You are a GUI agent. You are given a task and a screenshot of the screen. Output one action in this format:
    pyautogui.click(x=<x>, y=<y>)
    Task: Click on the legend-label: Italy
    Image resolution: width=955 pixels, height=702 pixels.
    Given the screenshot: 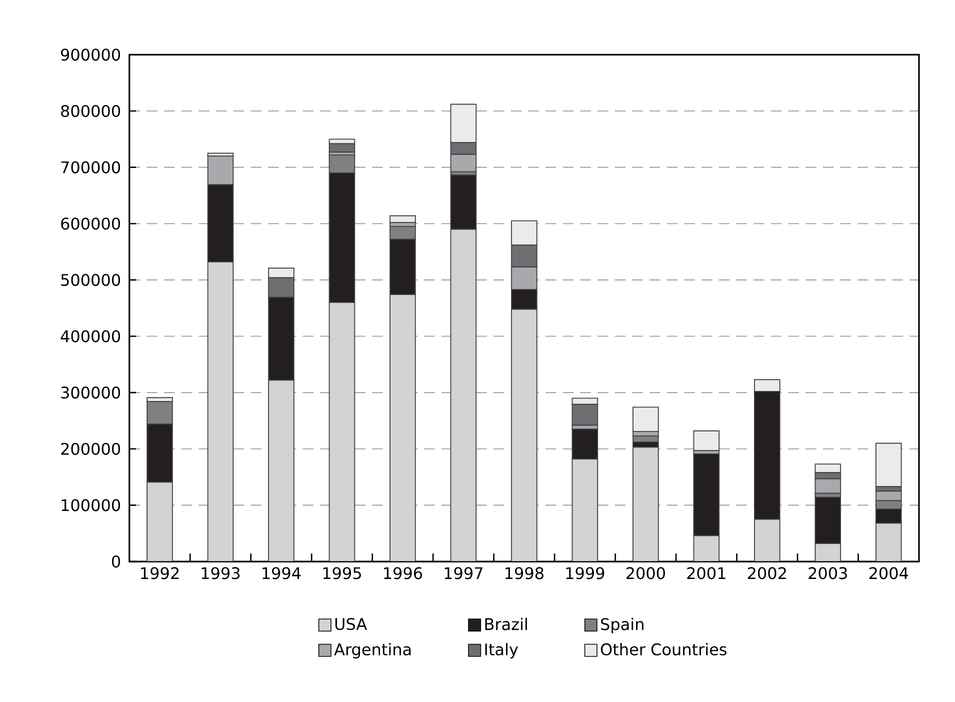 What is the action you would take?
    pyautogui.click(x=501, y=651)
    